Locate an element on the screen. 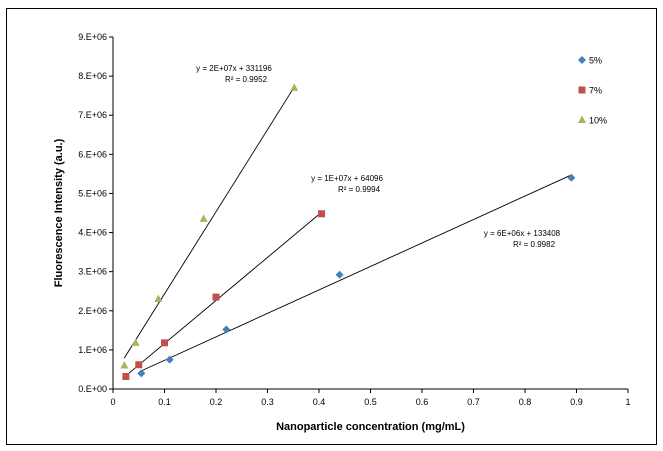 The width and height of the screenshot is (663, 451). legend-marker-triangle is located at coordinates (582, 119).